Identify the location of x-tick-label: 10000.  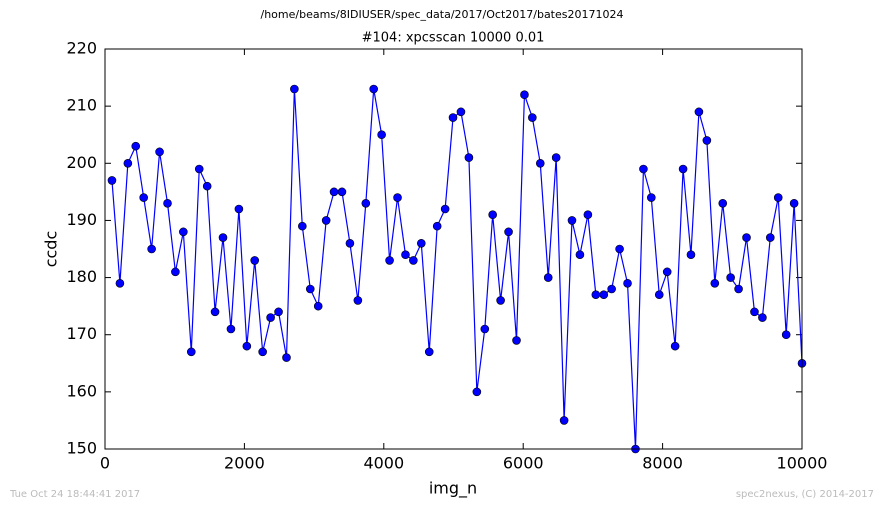
(802, 463).